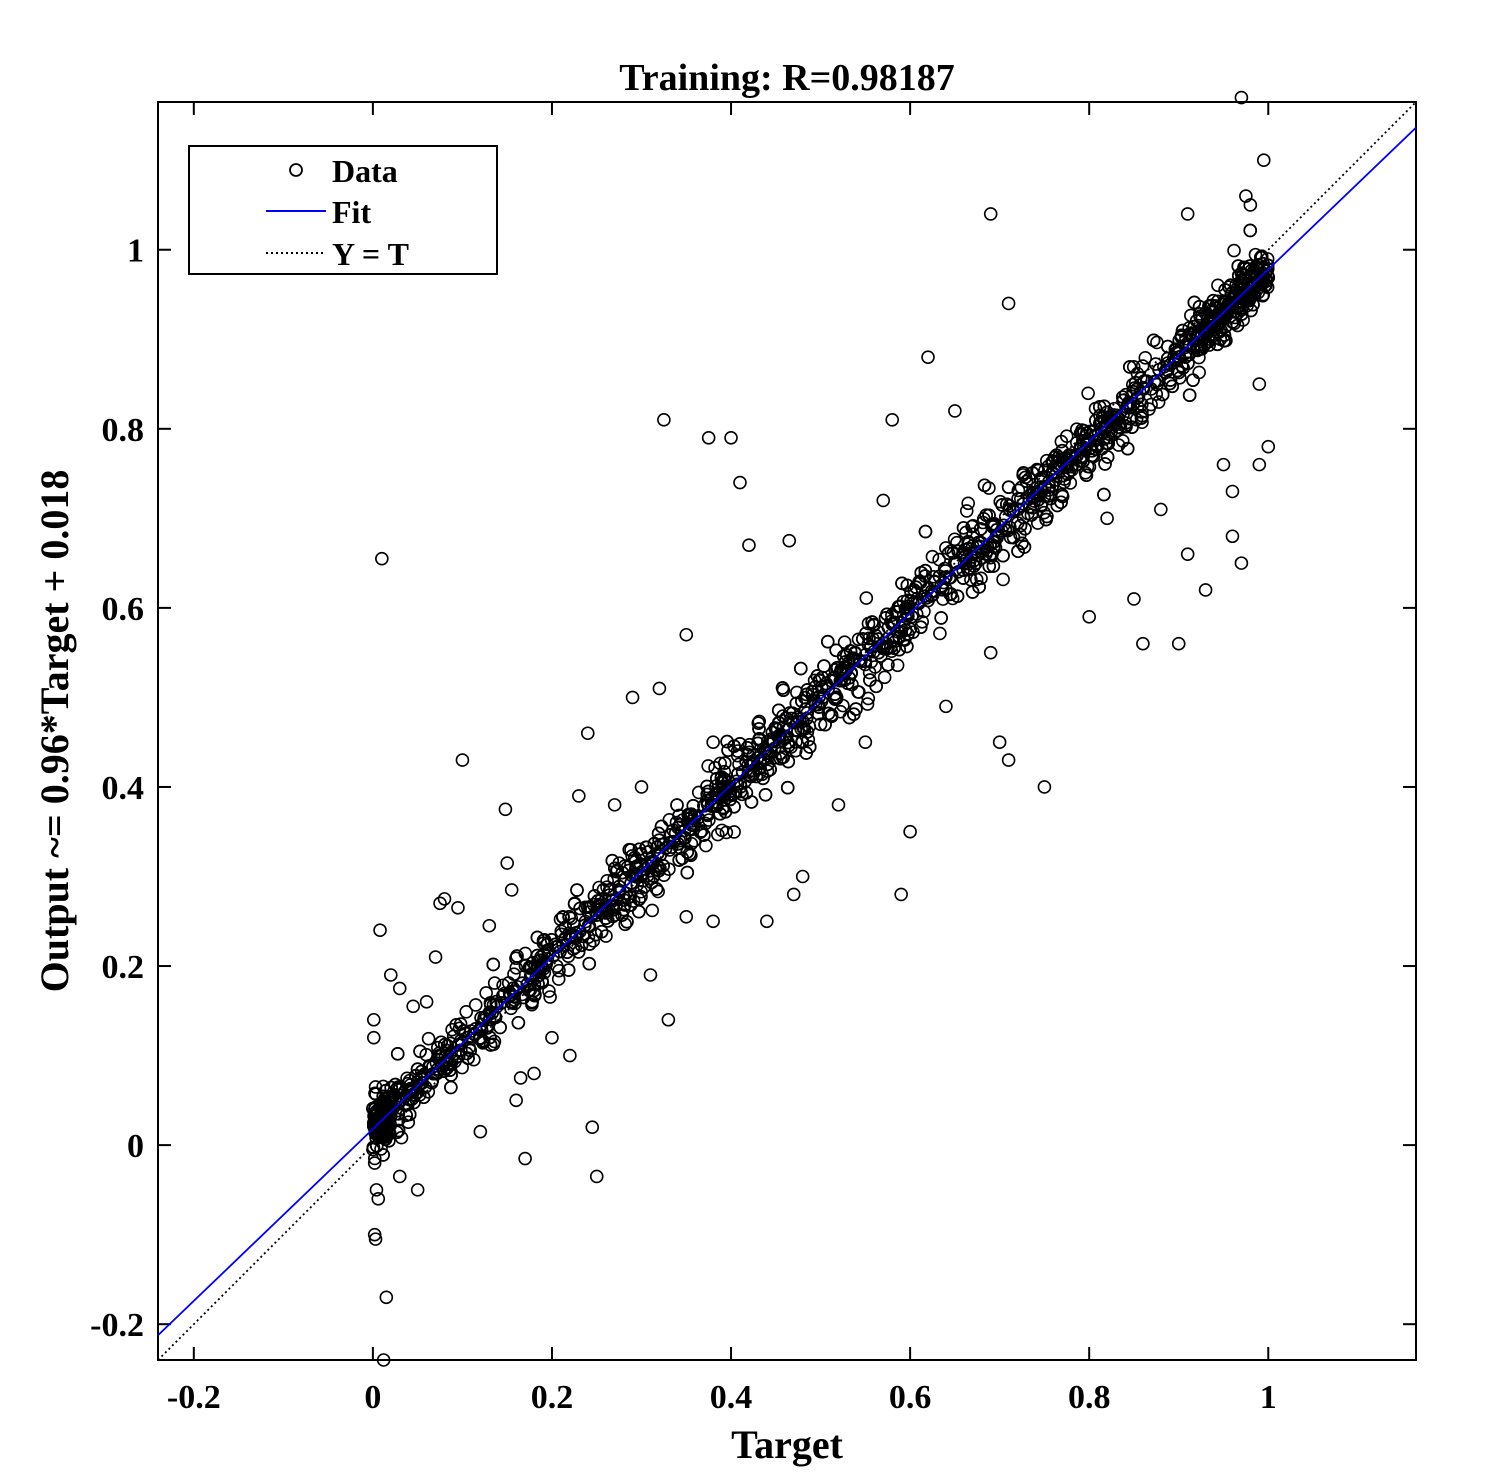 The width and height of the screenshot is (1496, 1484). Describe the element at coordinates (296, 170) in the screenshot. I see `legend-data-marker-icon` at that location.